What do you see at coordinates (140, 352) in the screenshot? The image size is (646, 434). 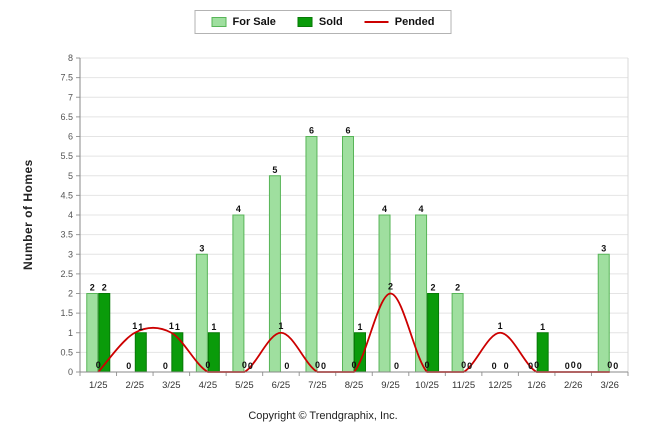 I see `bar-sold` at bounding box center [140, 352].